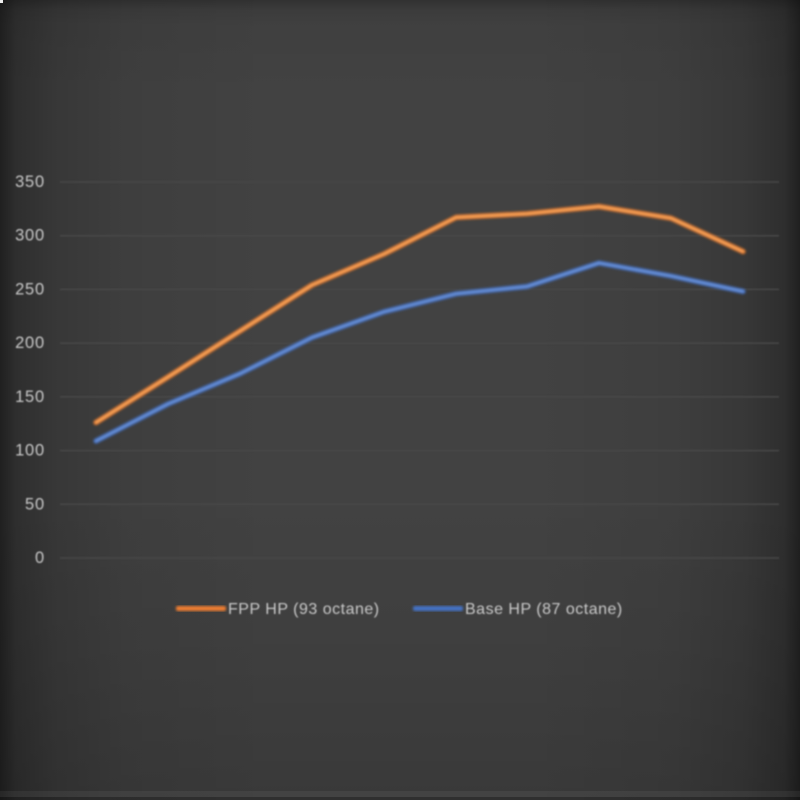  Describe the element at coordinates (30, 397) in the screenshot. I see `svg-text: 150` at that location.